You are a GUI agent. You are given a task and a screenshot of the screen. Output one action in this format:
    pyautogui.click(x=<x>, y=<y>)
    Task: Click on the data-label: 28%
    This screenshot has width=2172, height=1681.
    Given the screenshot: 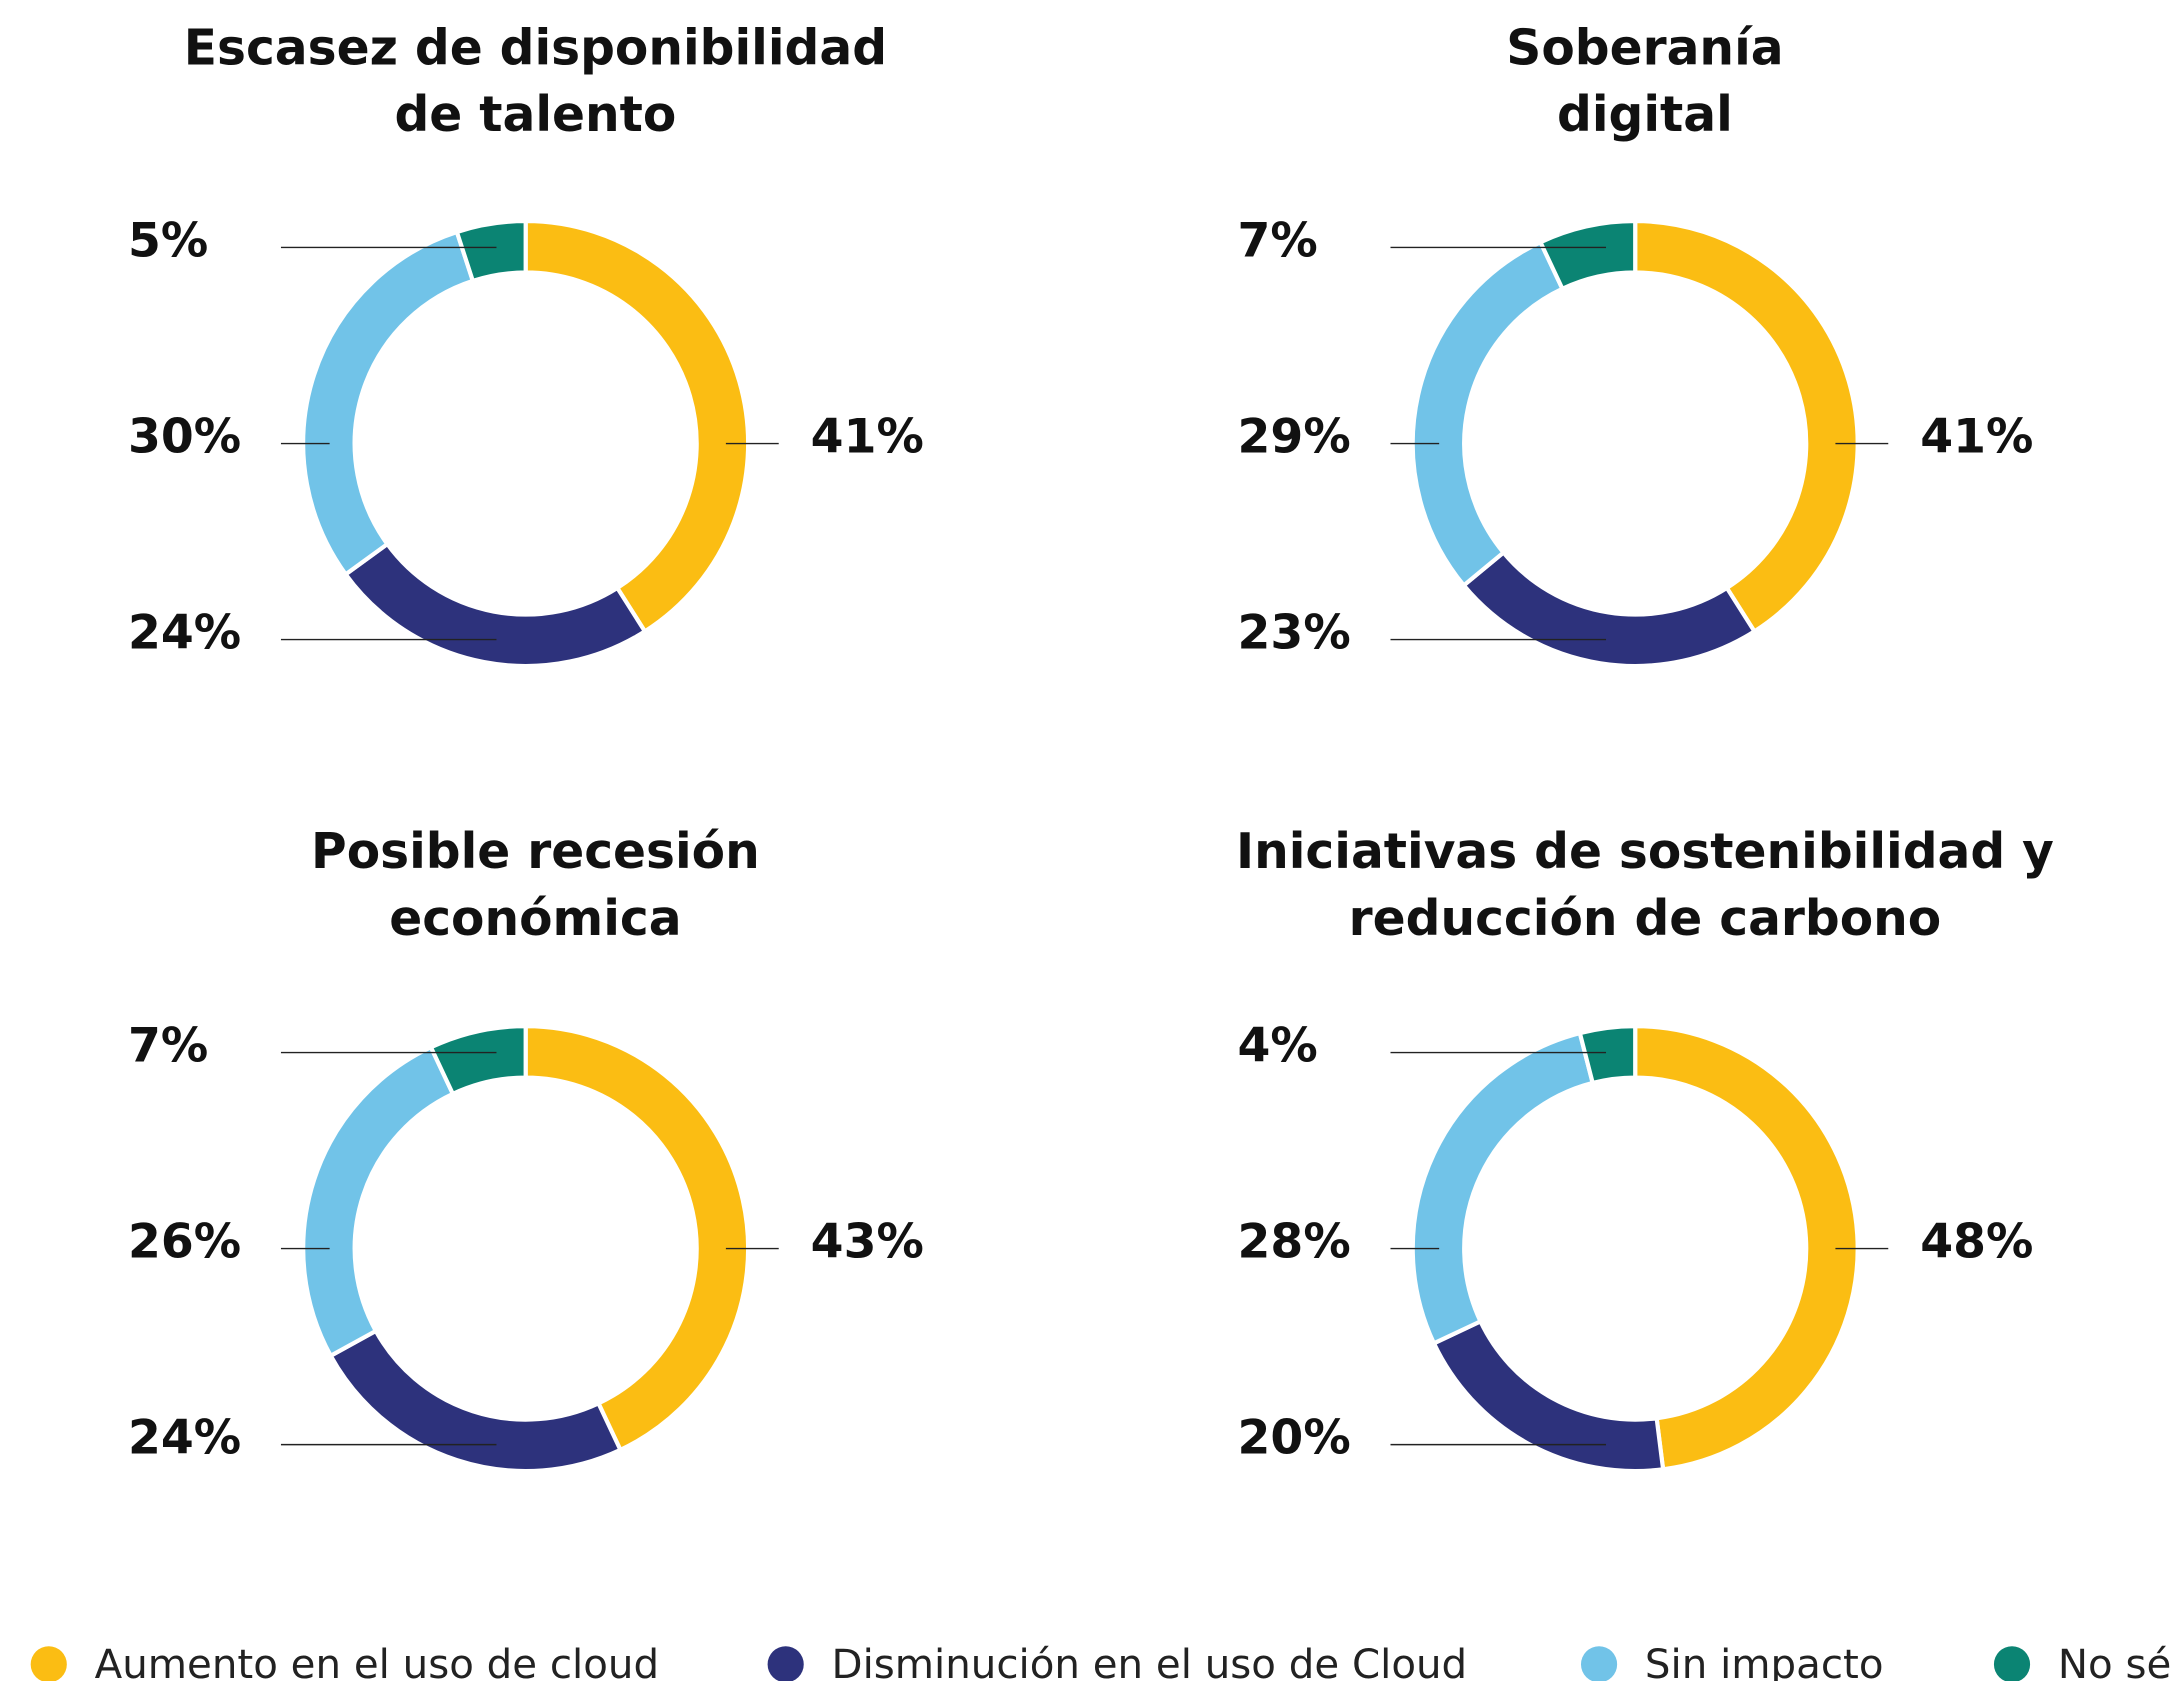 What is the action you would take?
    pyautogui.click(x=1294, y=1241)
    